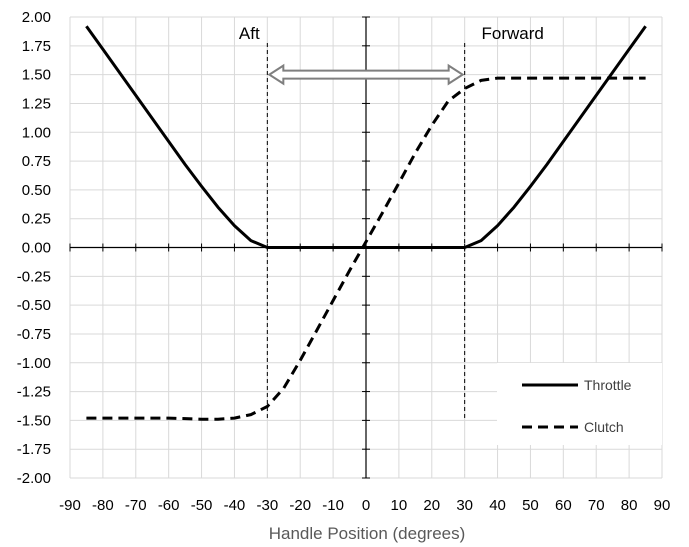  Describe the element at coordinates (36, 132) in the screenshot. I see `y-tick-label: 1.00` at that location.